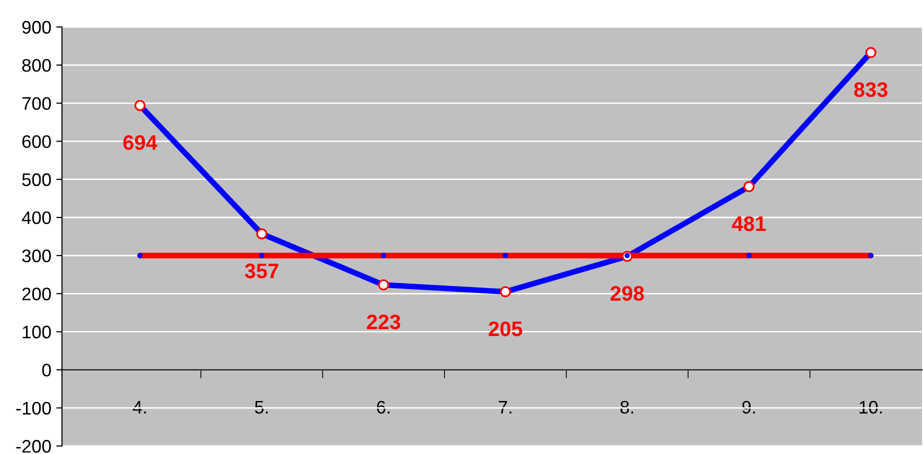  Describe the element at coordinates (36, 217) in the screenshot. I see `y-tick-label: 400` at that location.